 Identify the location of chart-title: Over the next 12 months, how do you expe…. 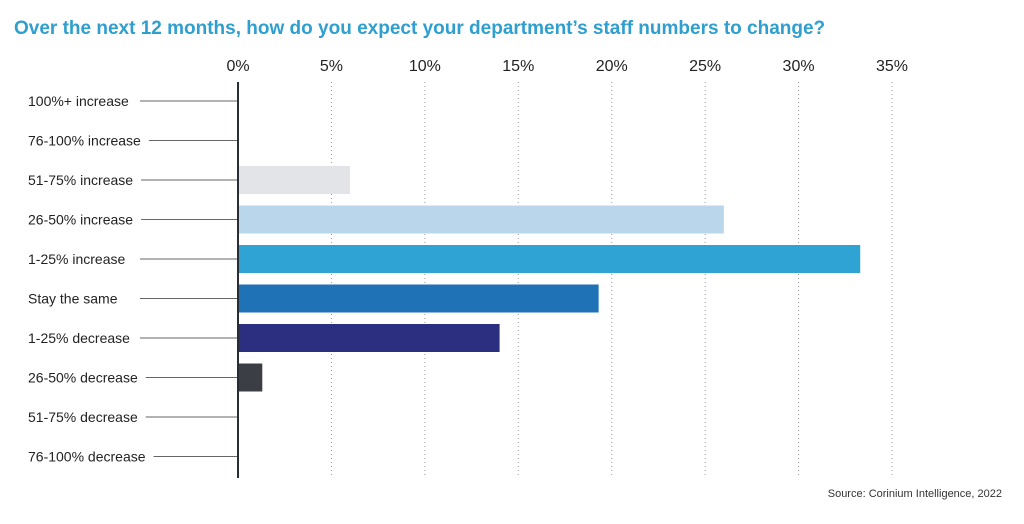
(420, 28).